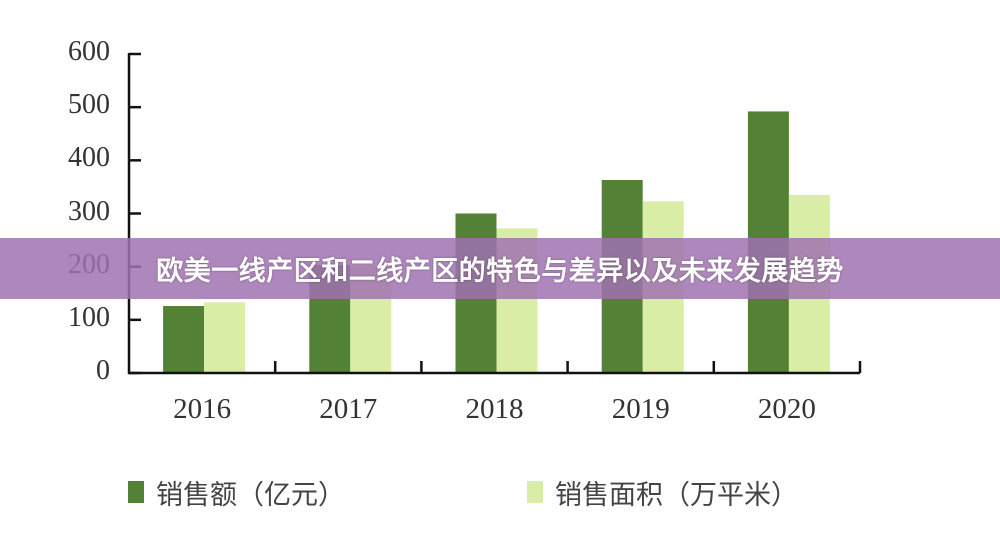 The height and width of the screenshot is (539, 1000). What do you see at coordinates (348, 409) in the screenshot?
I see `x-tick-label: 2017` at bounding box center [348, 409].